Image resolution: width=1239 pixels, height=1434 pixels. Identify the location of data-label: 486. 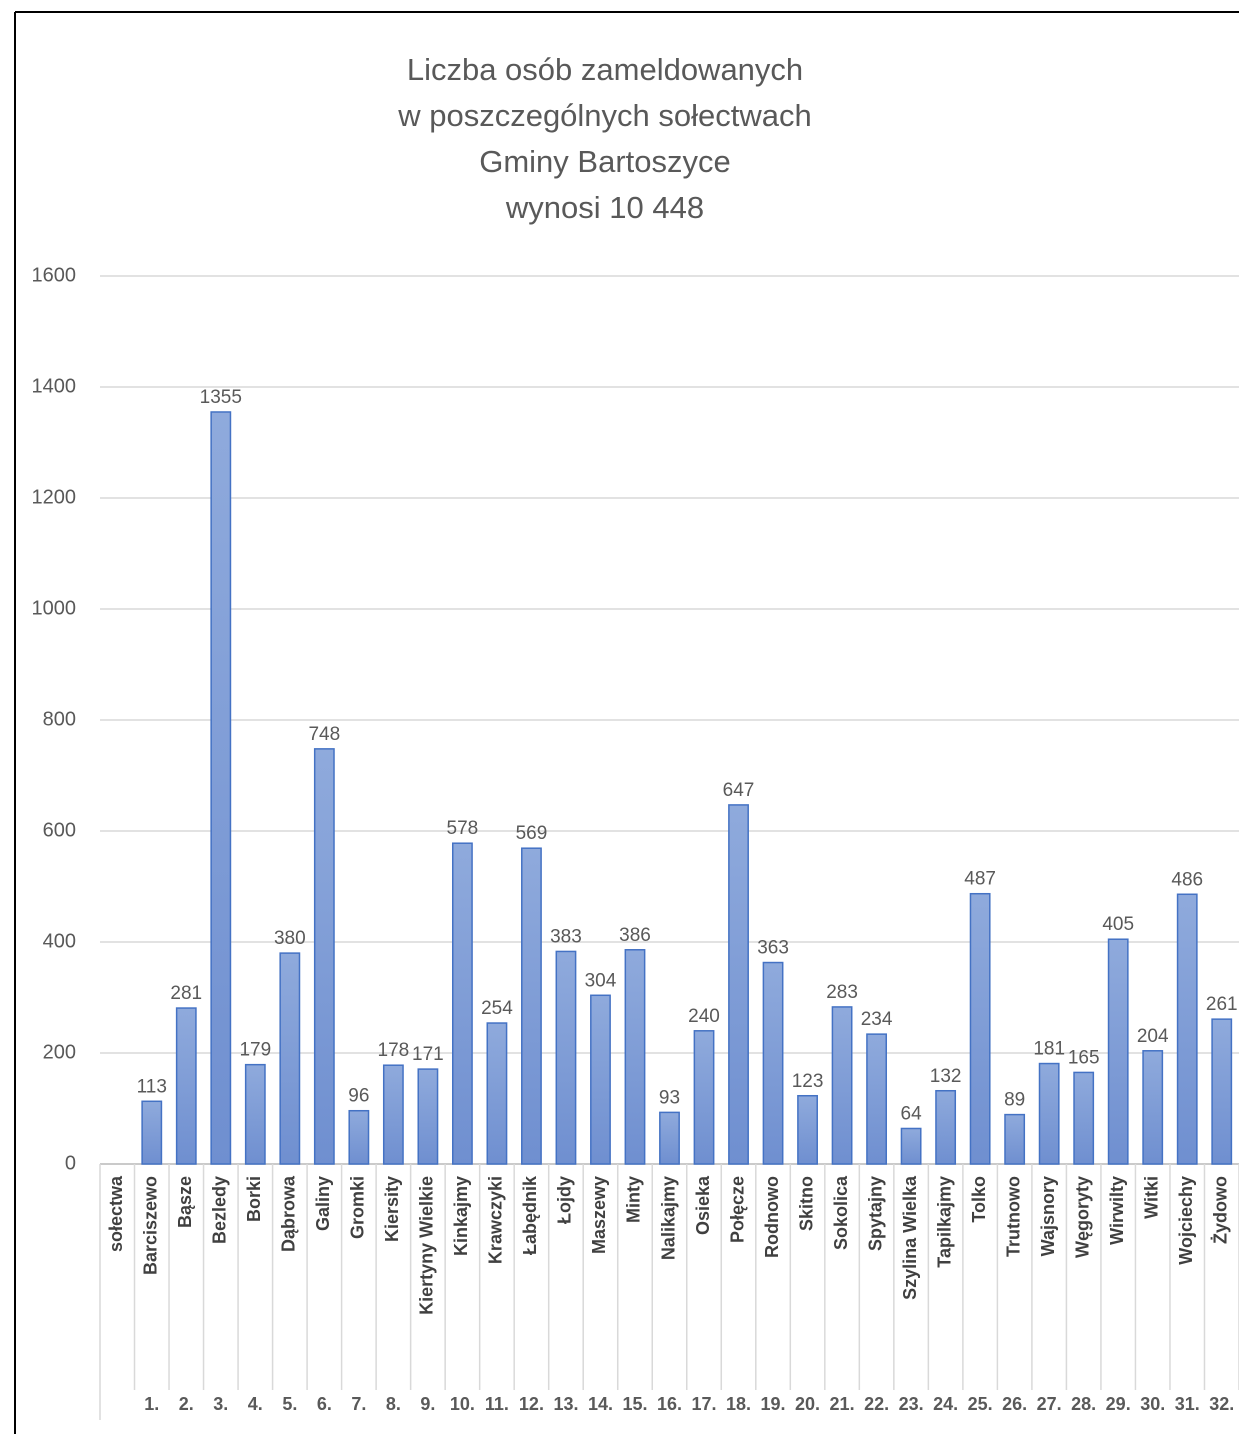
(1187, 879).